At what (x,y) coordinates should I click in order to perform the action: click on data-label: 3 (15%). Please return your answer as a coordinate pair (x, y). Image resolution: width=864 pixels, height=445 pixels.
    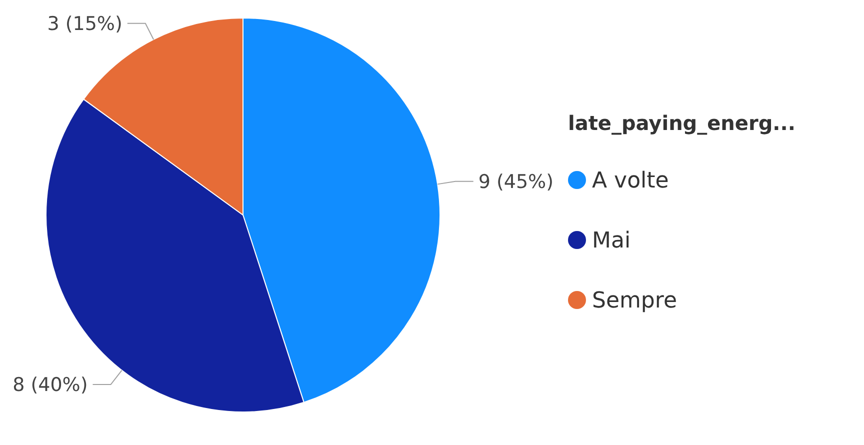
    Looking at the image, I should click on (84, 24).